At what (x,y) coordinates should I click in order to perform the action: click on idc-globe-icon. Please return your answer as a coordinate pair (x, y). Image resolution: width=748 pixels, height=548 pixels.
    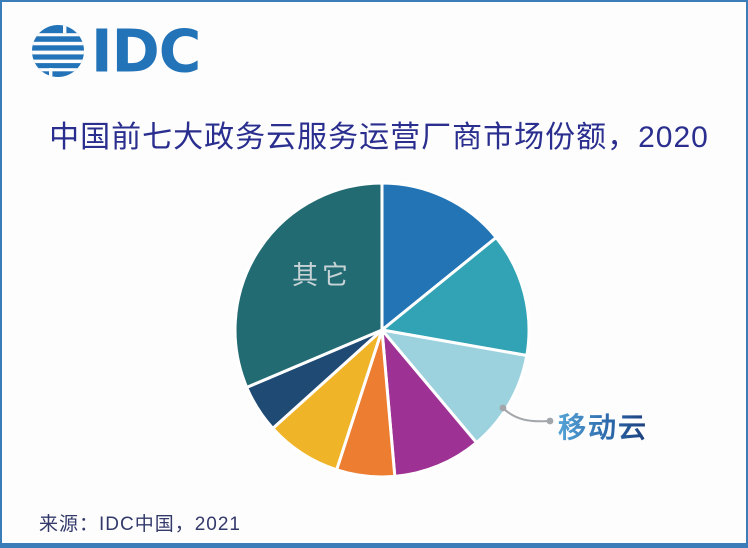
    Looking at the image, I should click on (58, 51).